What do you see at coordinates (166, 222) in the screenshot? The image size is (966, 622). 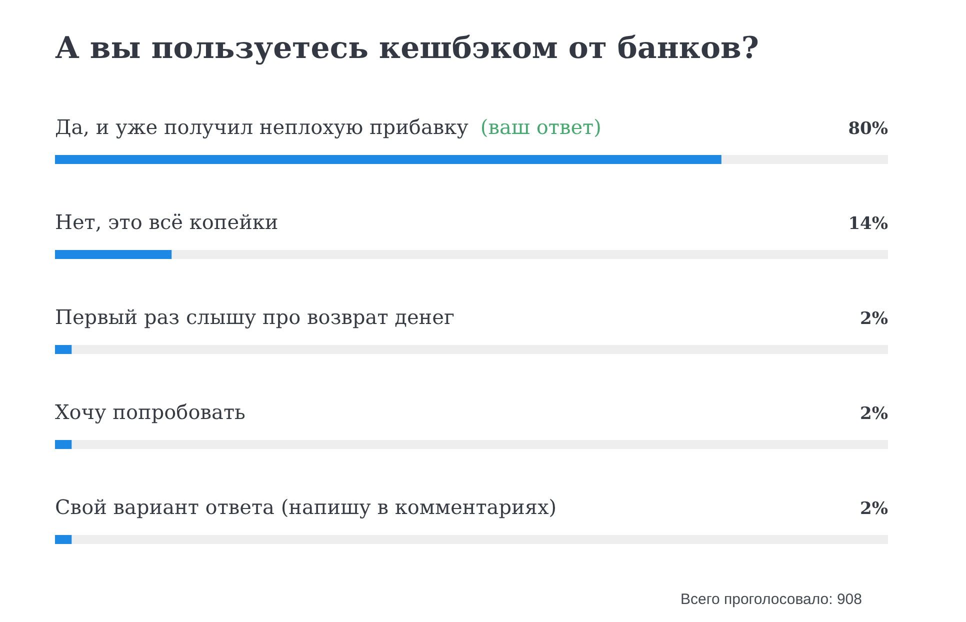 I see `y-tick-label: Нет, это всё копейки` at bounding box center [166, 222].